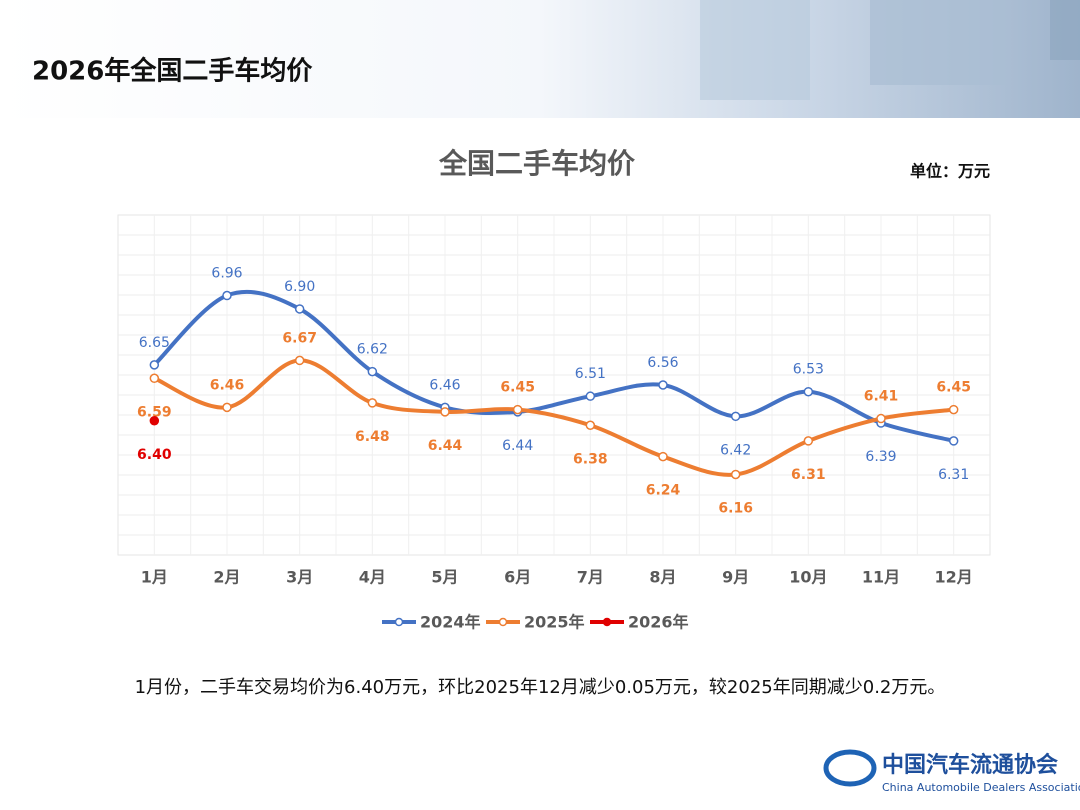 This screenshot has height=810, width=1080. What do you see at coordinates (954, 577) in the screenshot?
I see `x-tick-label: 12月` at bounding box center [954, 577].